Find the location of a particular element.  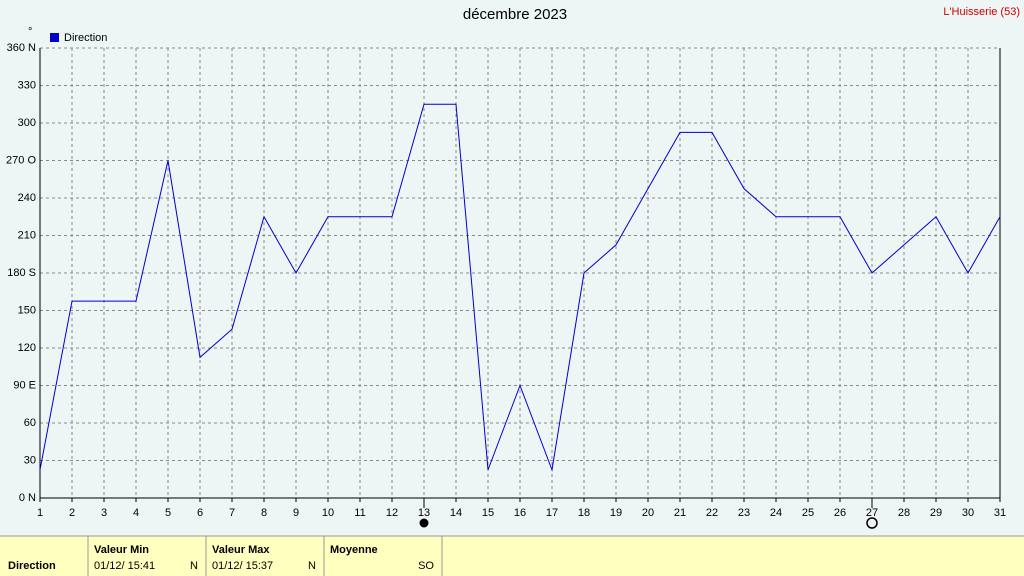

x-tick-label: 12 is located at coordinates (392, 513).